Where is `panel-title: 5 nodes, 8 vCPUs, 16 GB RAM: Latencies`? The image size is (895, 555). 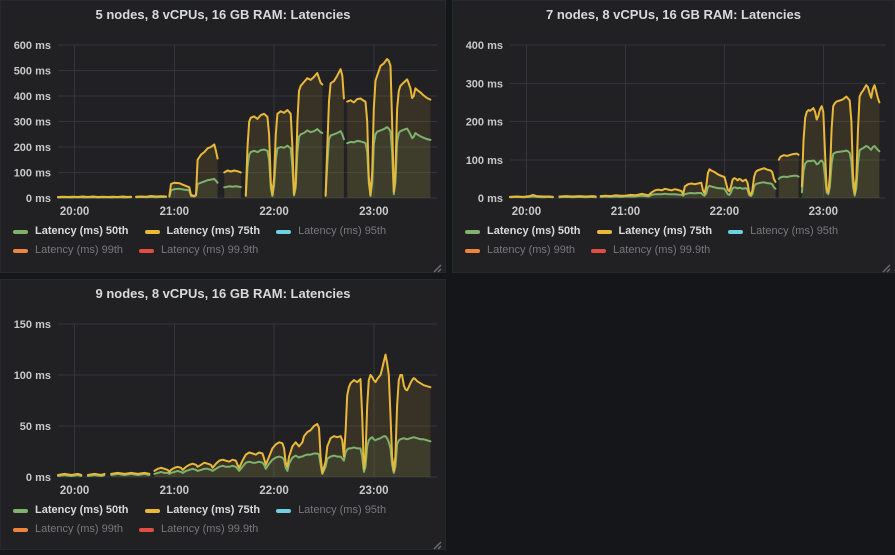
panel-title: 5 nodes, 8 vCPUs, 16 GB RAM: Latencies is located at coordinates (223, 14).